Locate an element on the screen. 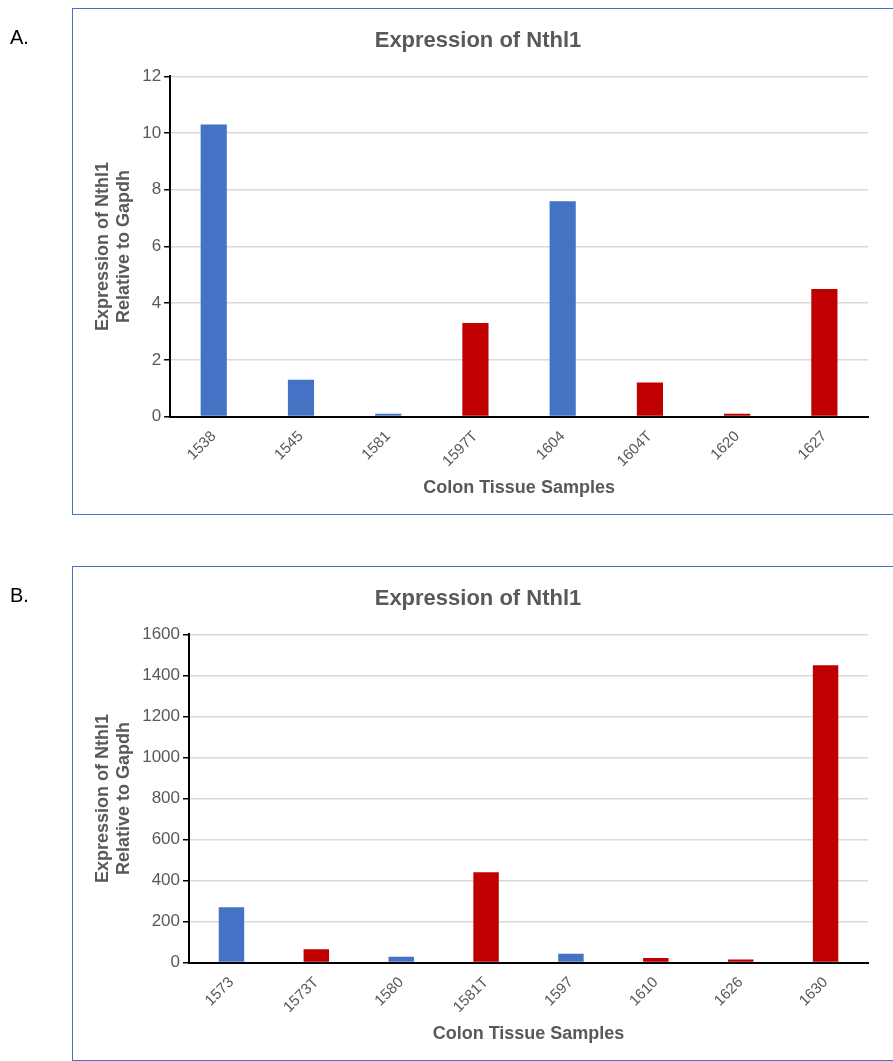  text: B. is located at coordinates (19, 595).